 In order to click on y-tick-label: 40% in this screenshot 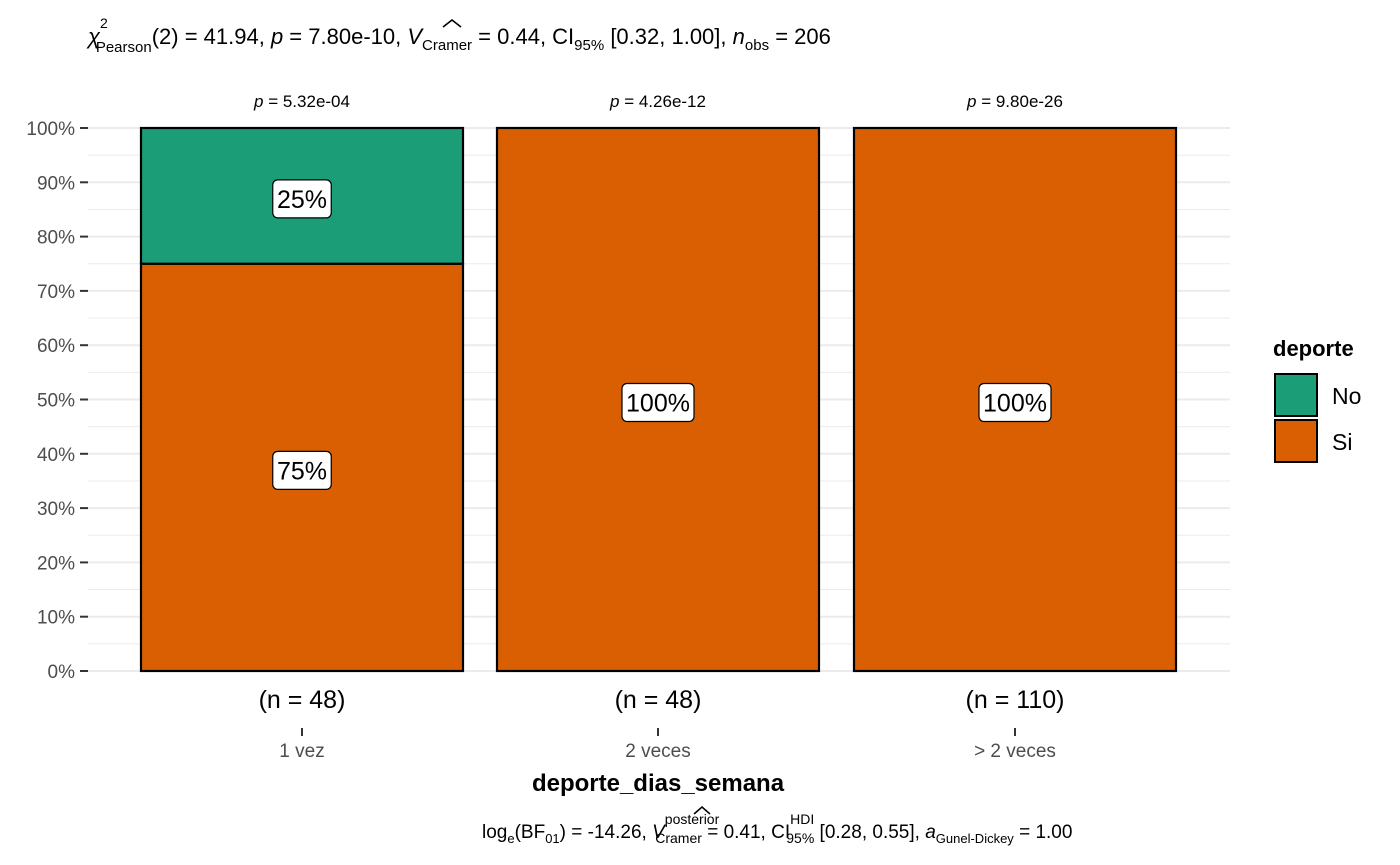, I will do `click(56, 455)`.